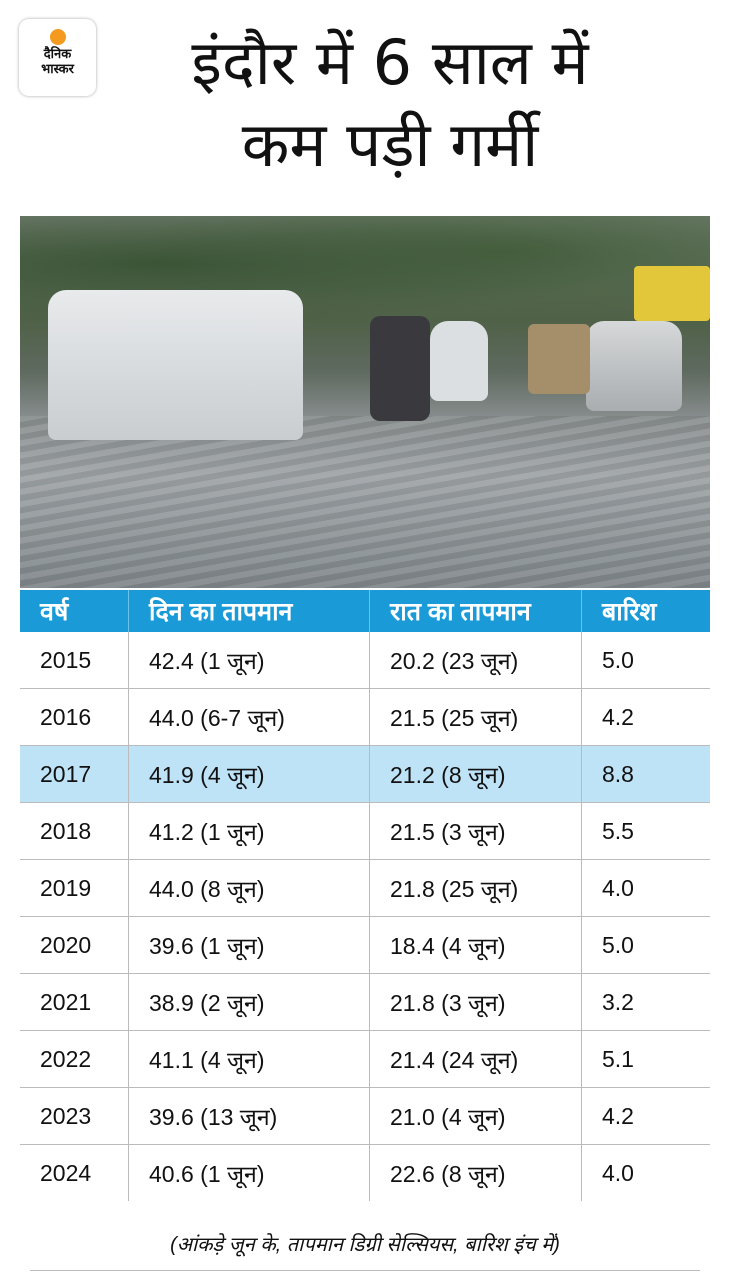 This screenshot has width=730, height=1285. What do you see at coordinates (74, 1059) in the screenshot?
I see `cell-year: 2022` at bounding box center [74, 1059].